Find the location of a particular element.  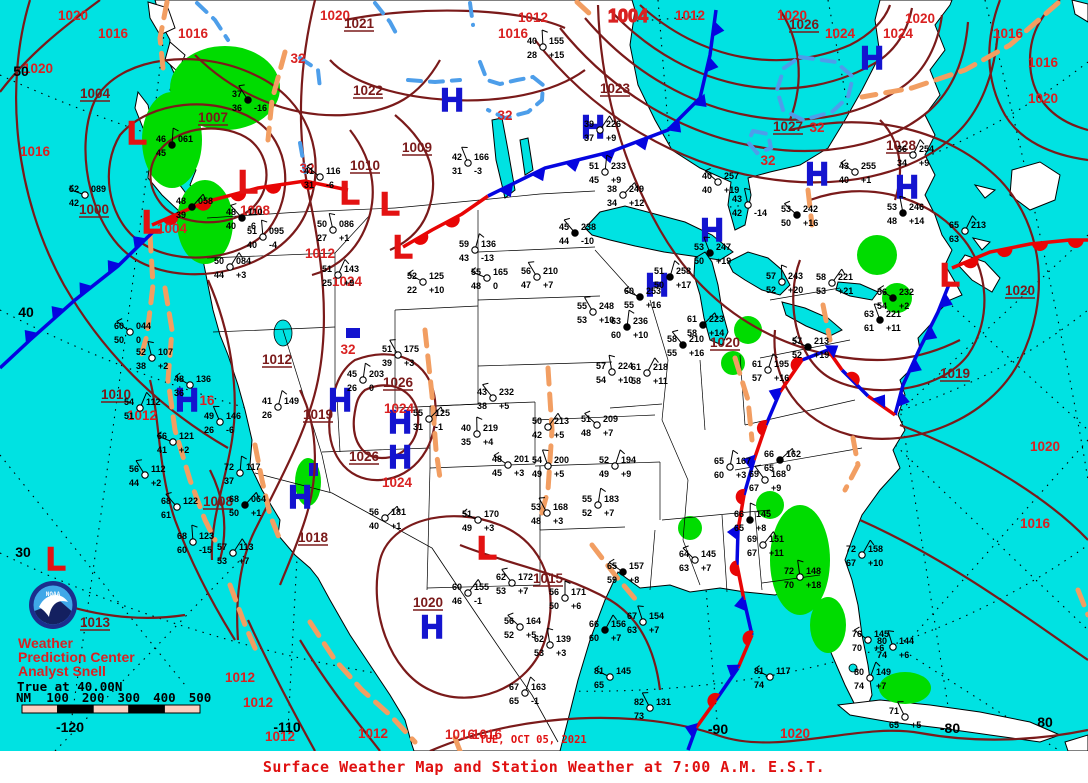

pressure-text: 125 is located at coordinates (436, 276).